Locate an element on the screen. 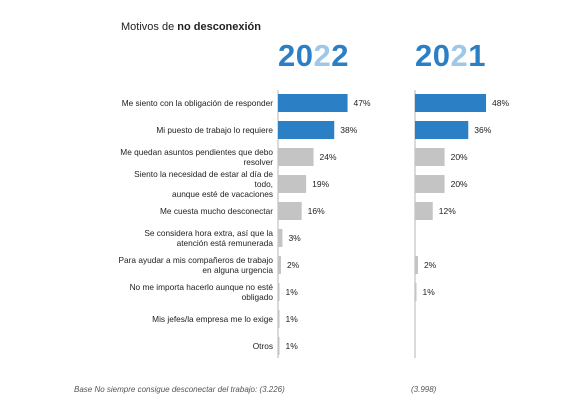 Image resolution: width=563 pixels, height=405 pixels. category-label: Mi puesto de trabajo lo requiere is located at coordinates (214, 130).